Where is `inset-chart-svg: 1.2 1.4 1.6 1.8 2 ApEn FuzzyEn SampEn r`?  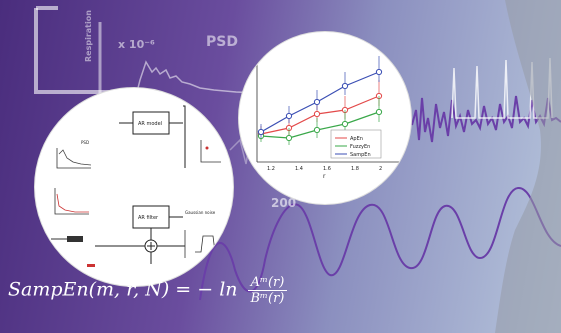 inset-chart-svg: 1.2 1.4 1.6 1.8 2 ApEn FuzzyEn SampEn r is located at coordinates (327, 115).